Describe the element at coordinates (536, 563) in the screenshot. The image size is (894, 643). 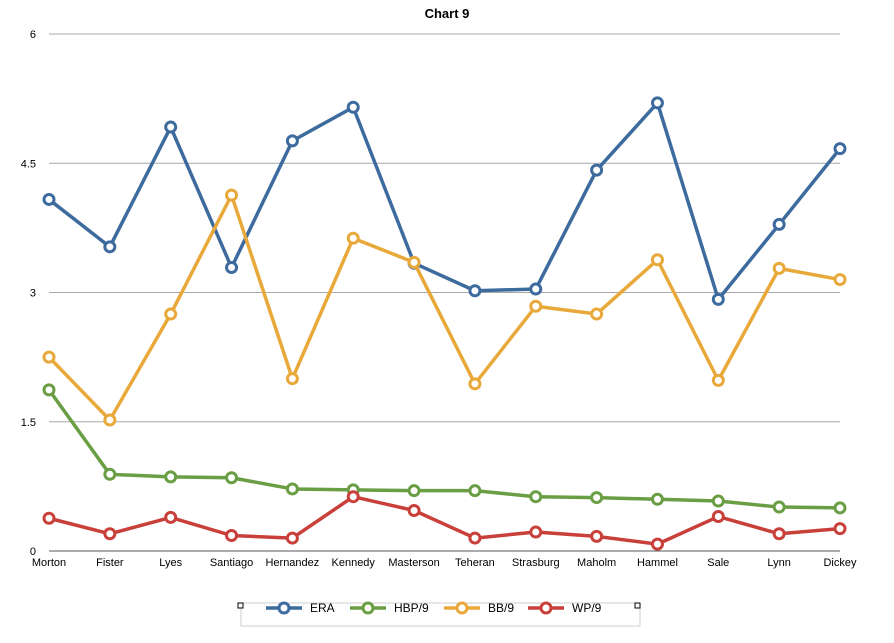
I see `x-tick-label: Strasburg` at that location.